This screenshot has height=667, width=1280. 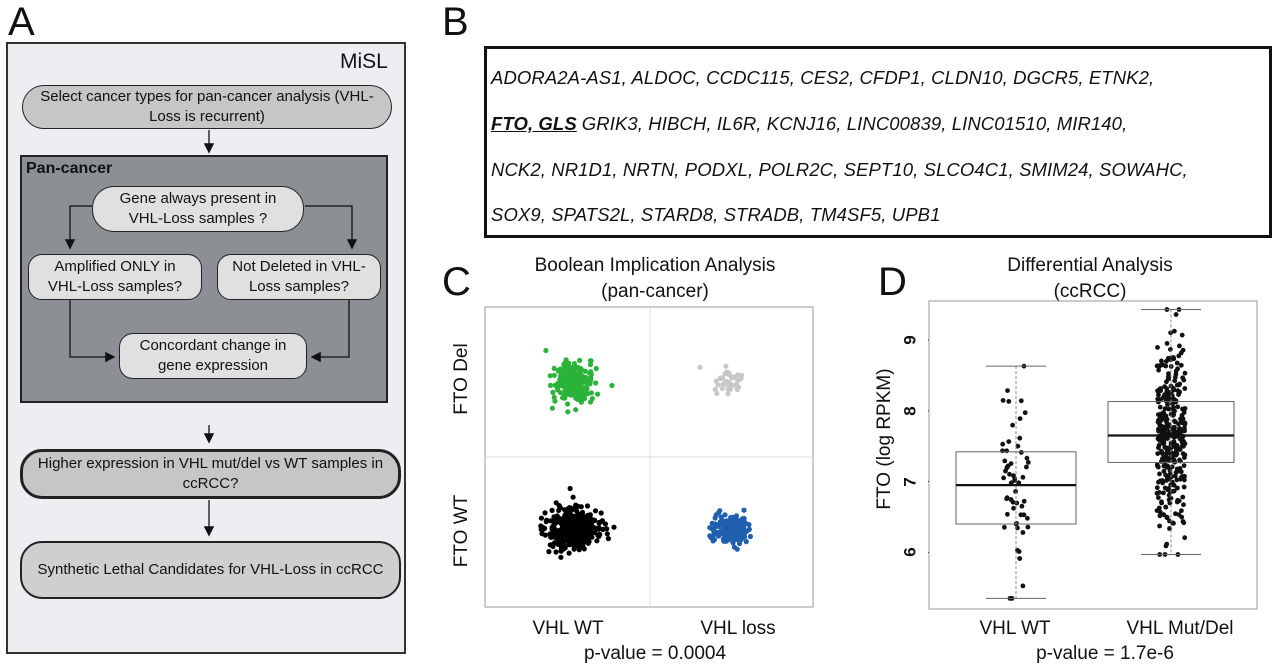 I want to click on differential-analysis-chart, so click(x=1093, y=455).